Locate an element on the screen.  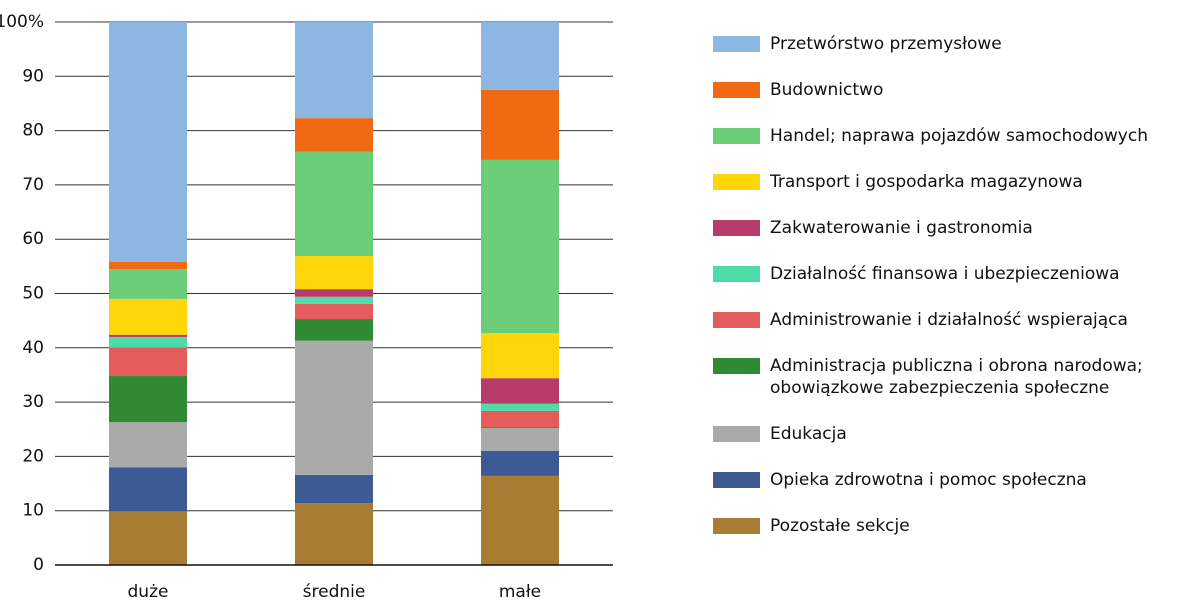
legend-item: Przetwórstwo przemysłowe is located at coordinates (955, 44).